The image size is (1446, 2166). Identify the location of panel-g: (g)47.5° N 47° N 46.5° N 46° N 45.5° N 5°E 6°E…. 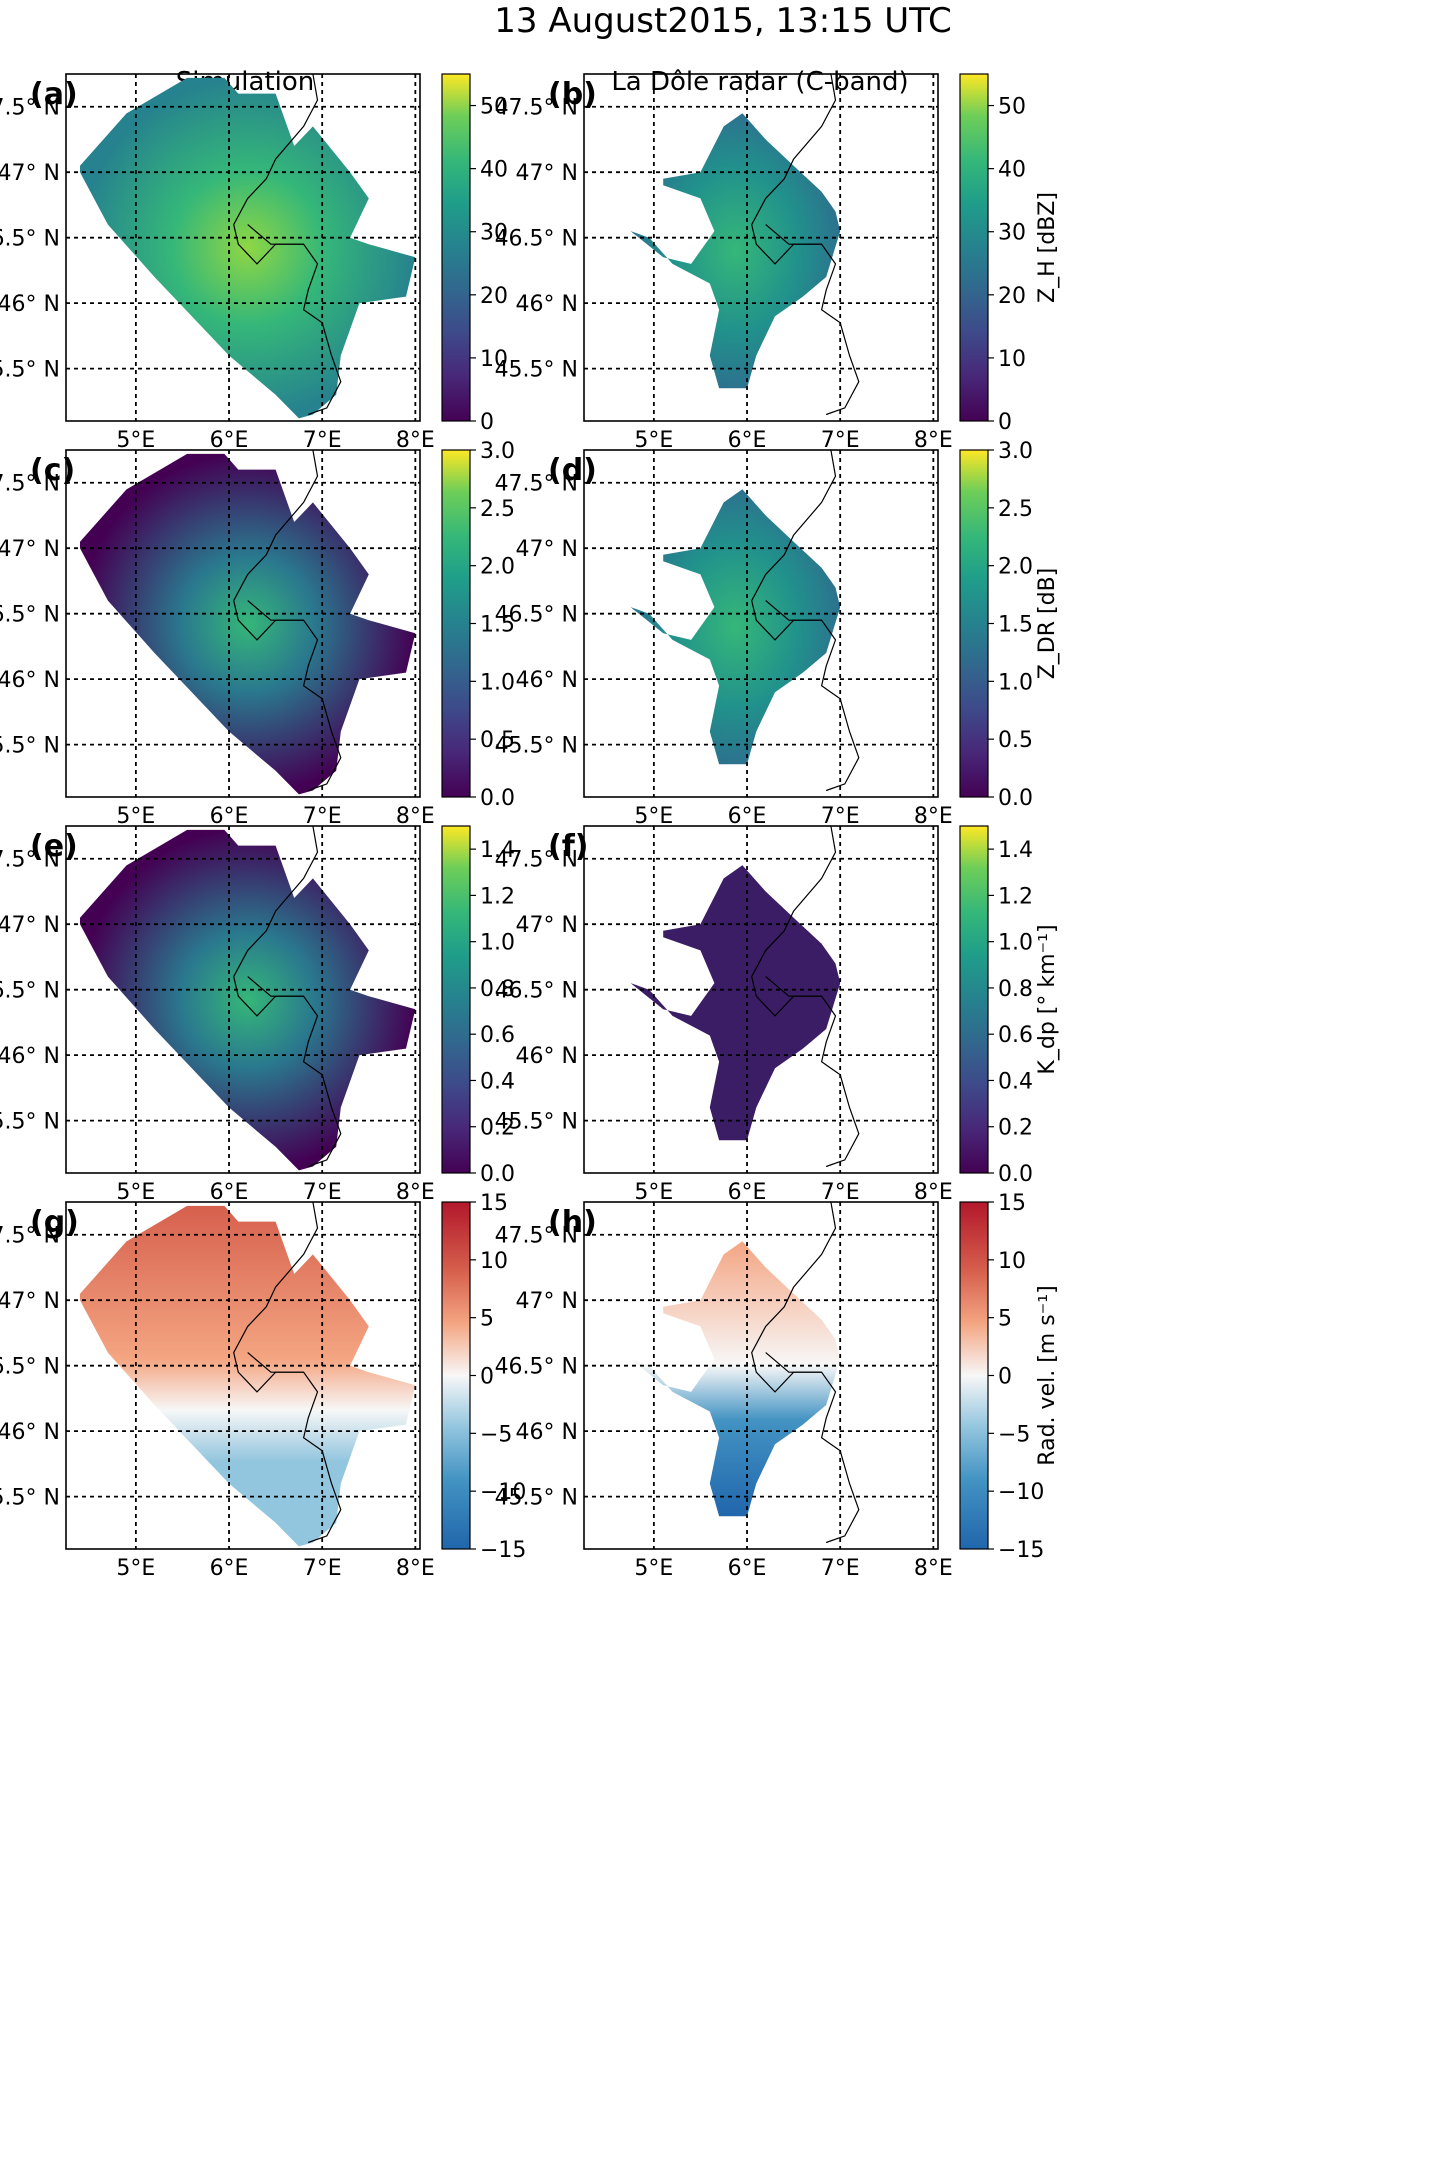
(263, 1386).